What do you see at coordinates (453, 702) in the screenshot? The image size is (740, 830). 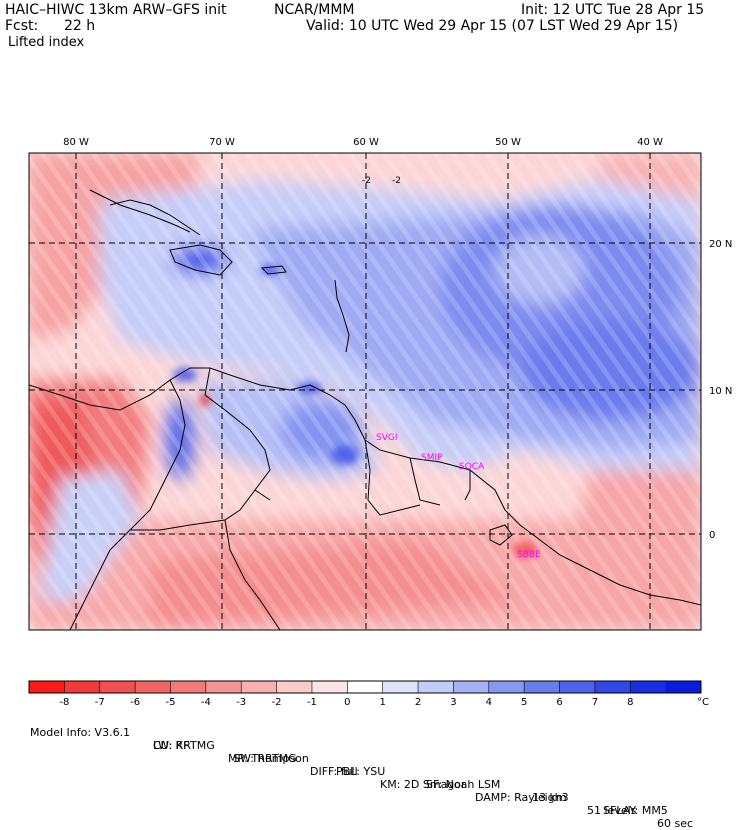 I see `colorbar-tick-label: 3` at bounding box center [453, 702].